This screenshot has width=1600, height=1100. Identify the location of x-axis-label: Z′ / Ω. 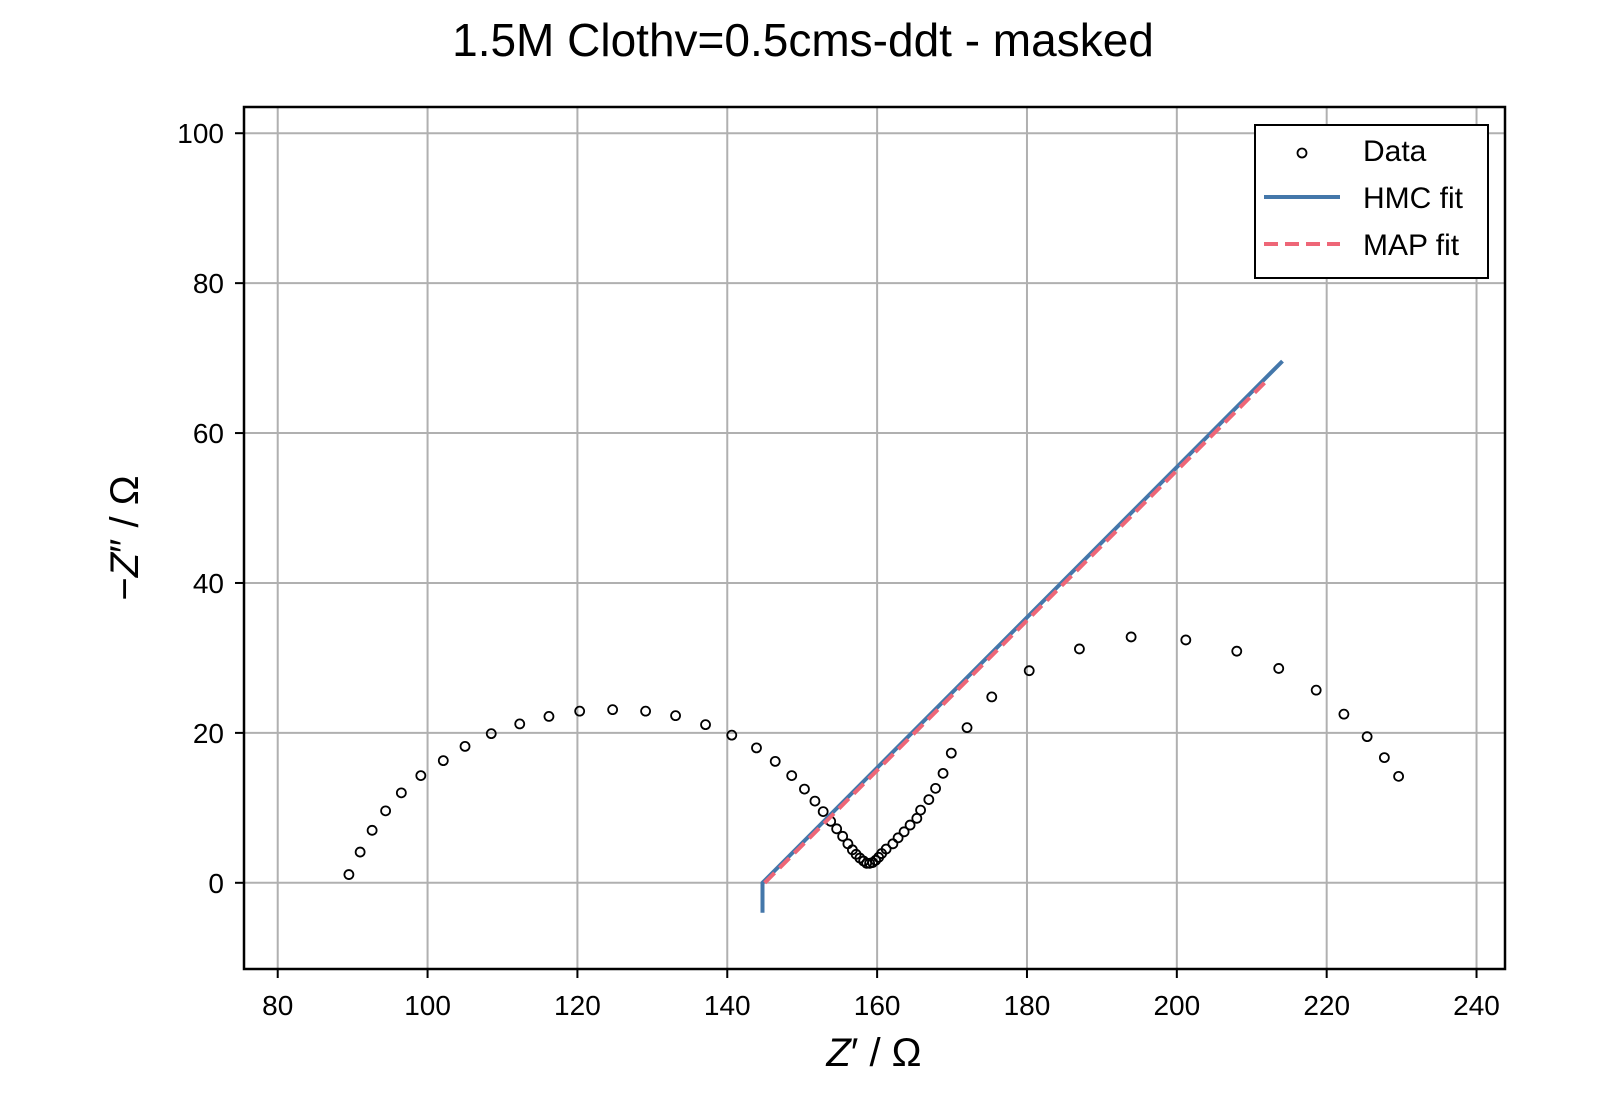
(873, 1053).